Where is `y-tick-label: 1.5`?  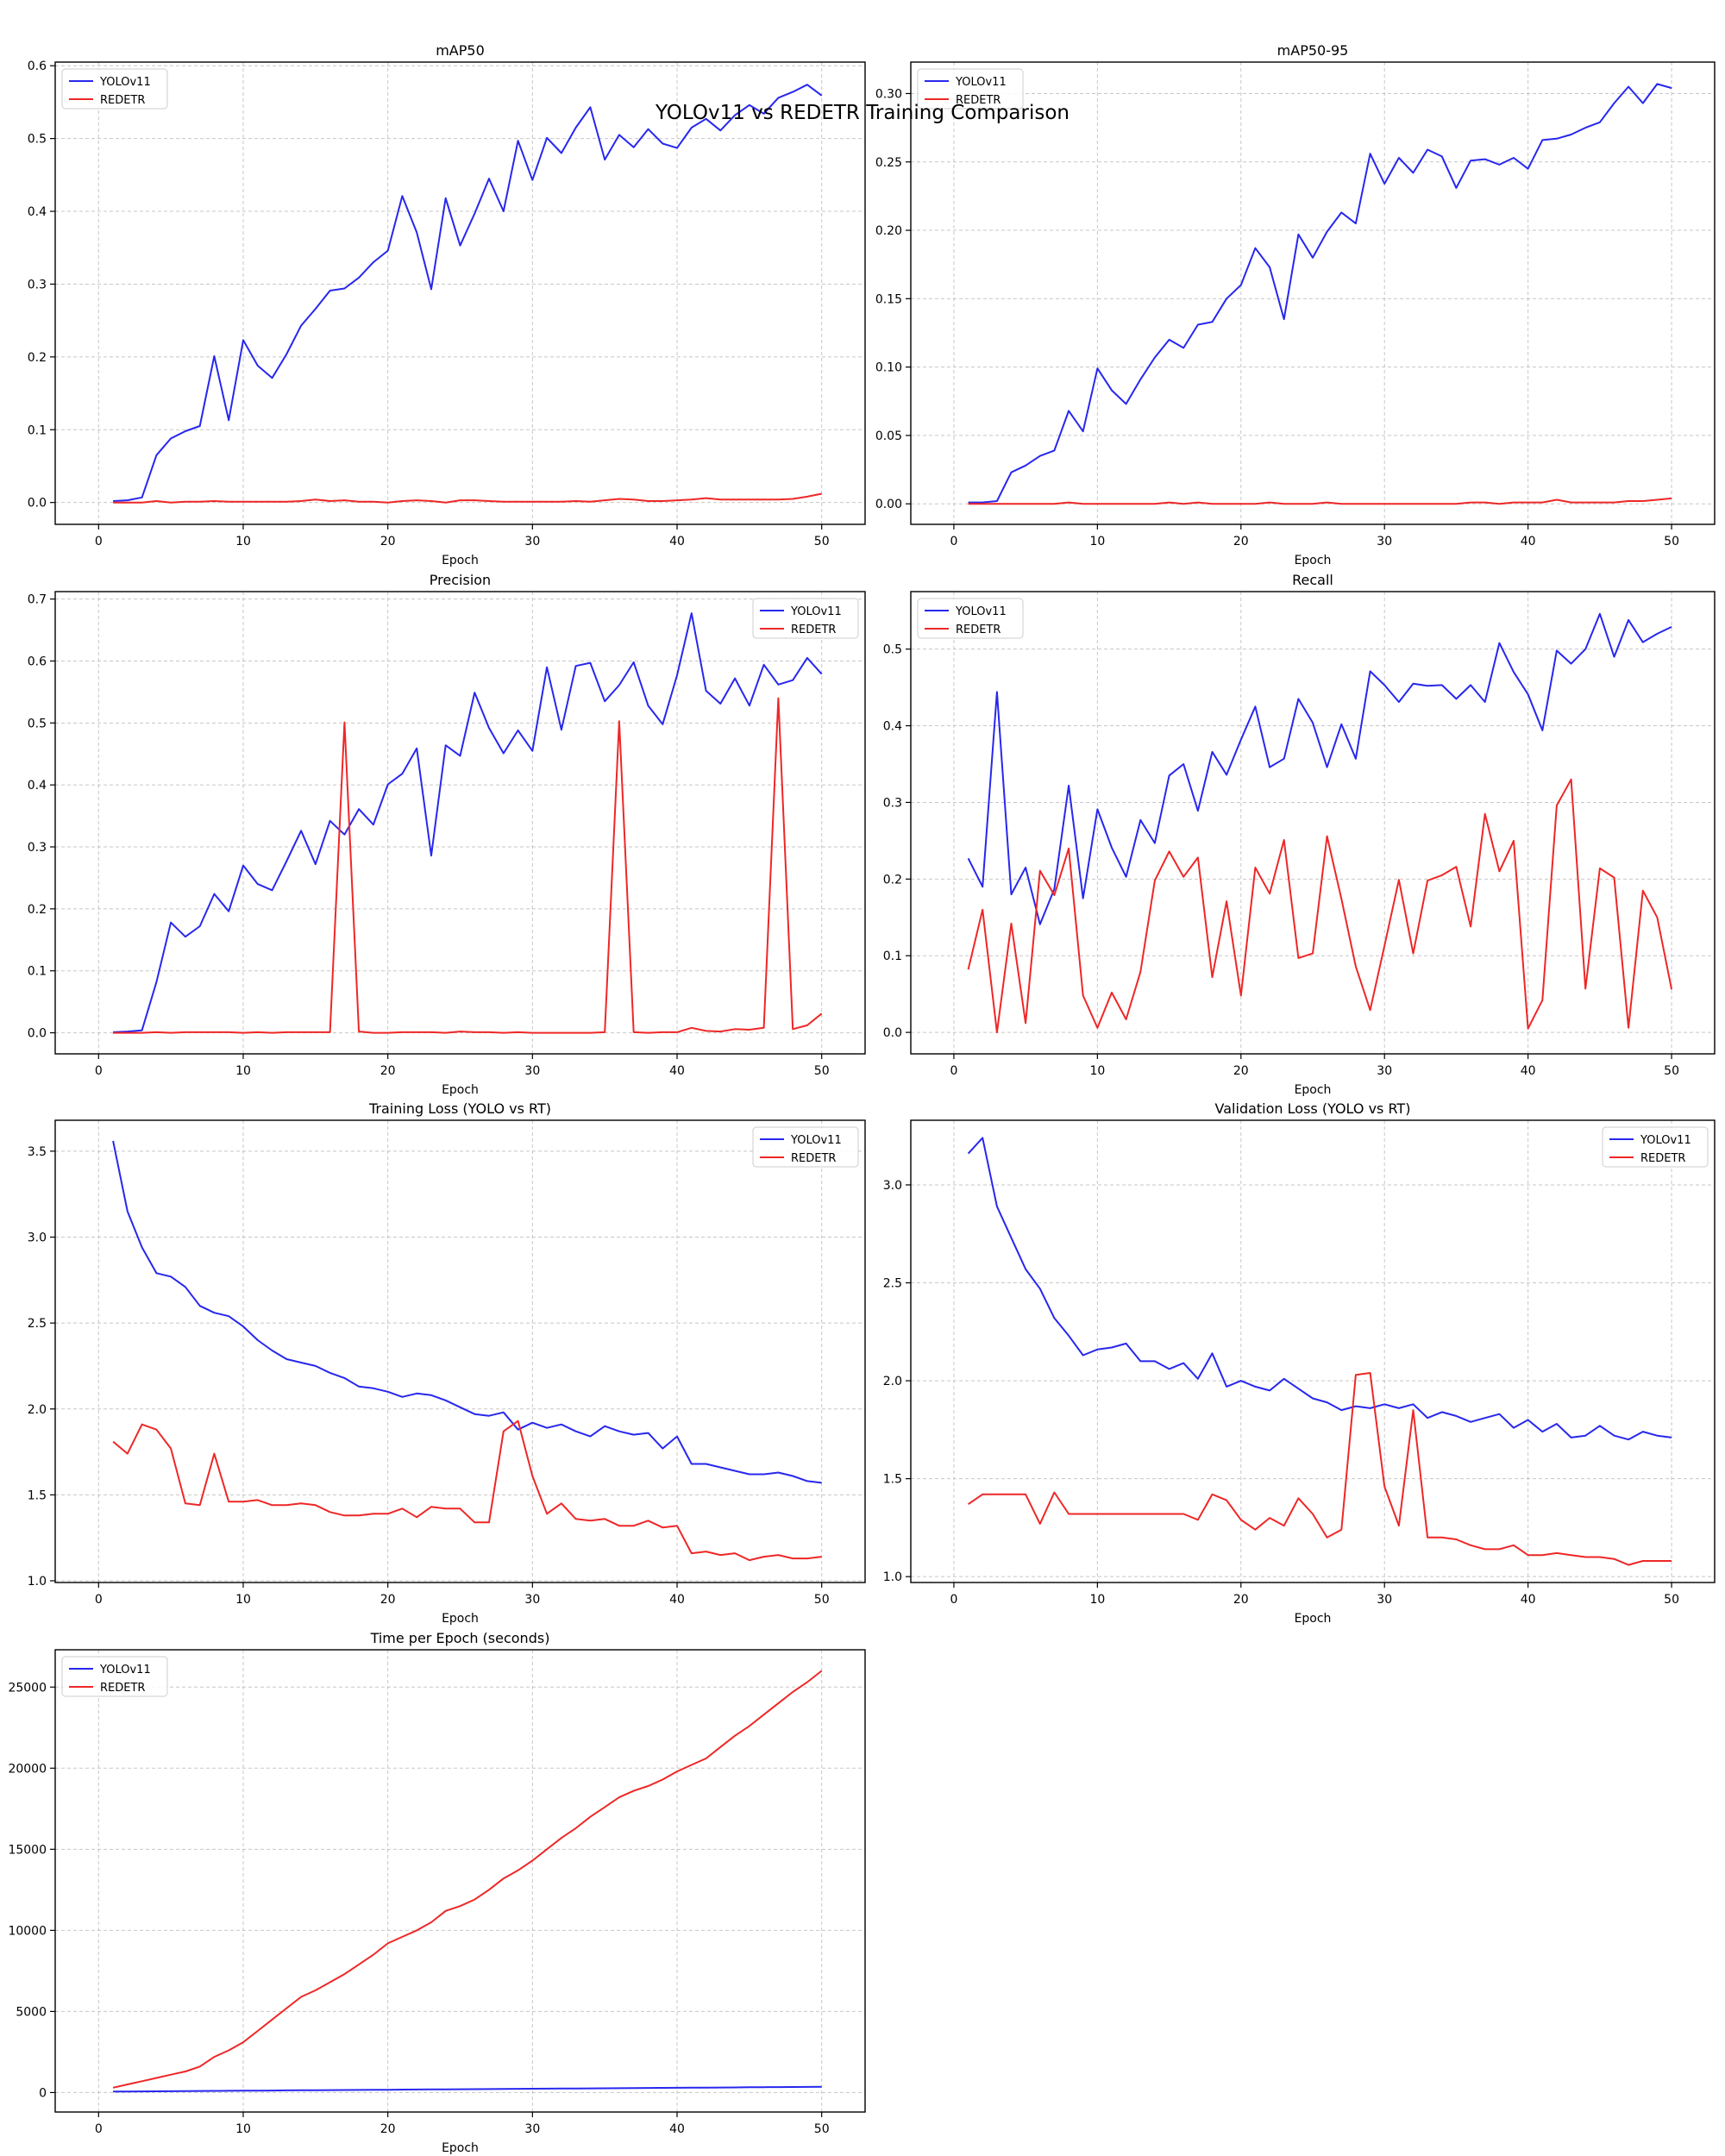 y-tick-label: 1.5 is located at coordinates (893, 1480).